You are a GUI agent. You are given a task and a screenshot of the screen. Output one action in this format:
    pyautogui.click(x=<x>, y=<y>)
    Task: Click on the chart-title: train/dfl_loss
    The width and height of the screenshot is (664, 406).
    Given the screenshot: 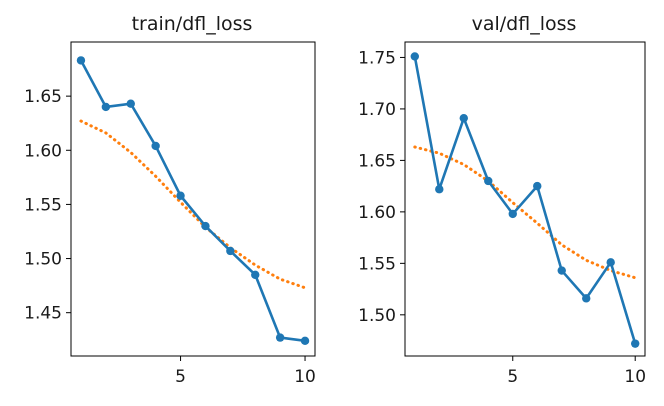 What is the action you would take?
    pyautogui.click(x=192, y=24)
    